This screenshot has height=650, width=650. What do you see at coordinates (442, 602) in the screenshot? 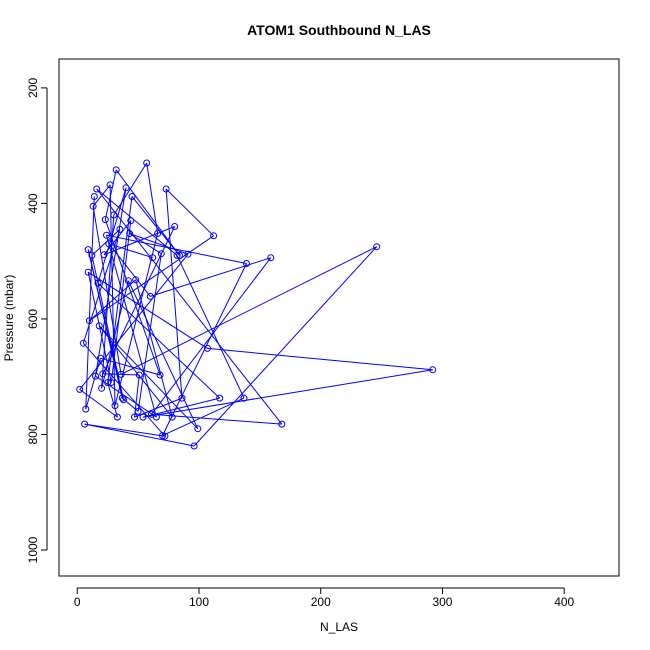
I see `x-tick-label: 300` at bounding box center [442, 602].